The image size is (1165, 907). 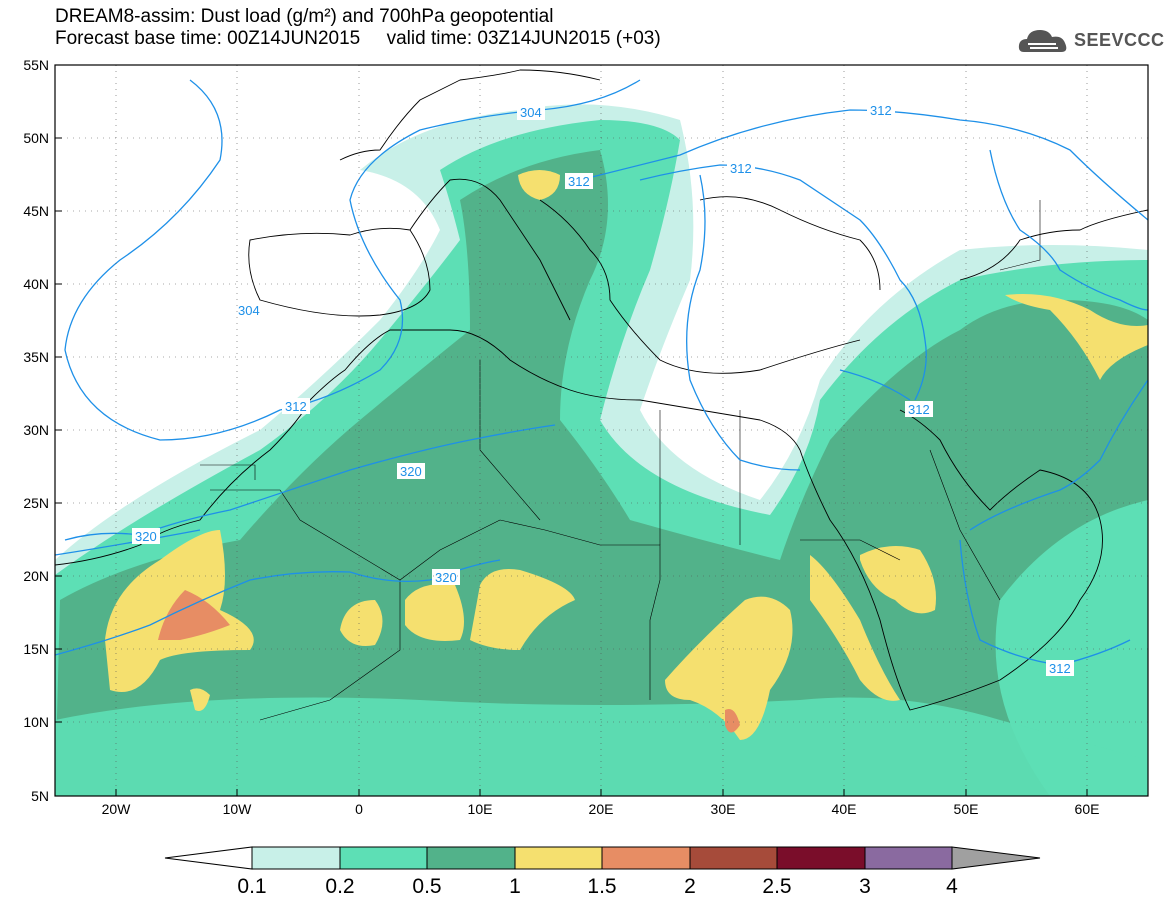 What do you see at coordinates (238, 809) in the screenshot?
I see `lon-label: 10W` at bounding box center [238, 809].